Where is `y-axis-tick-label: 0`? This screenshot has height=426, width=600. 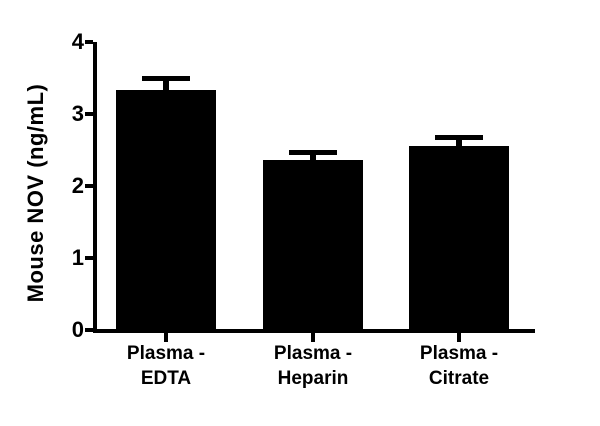
y-axis-tick-label: 0 is located at coordinates (77, 329).